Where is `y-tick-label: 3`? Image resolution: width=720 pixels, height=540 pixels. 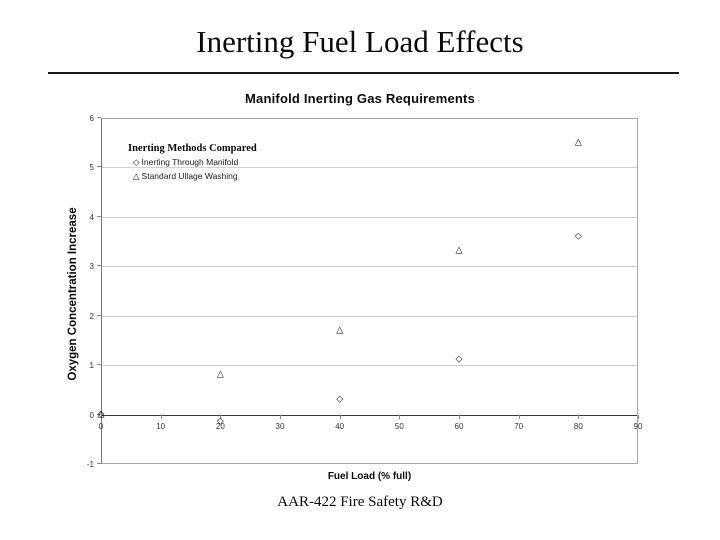
y-tick-label: 3 is located at coordinates (91, 267).